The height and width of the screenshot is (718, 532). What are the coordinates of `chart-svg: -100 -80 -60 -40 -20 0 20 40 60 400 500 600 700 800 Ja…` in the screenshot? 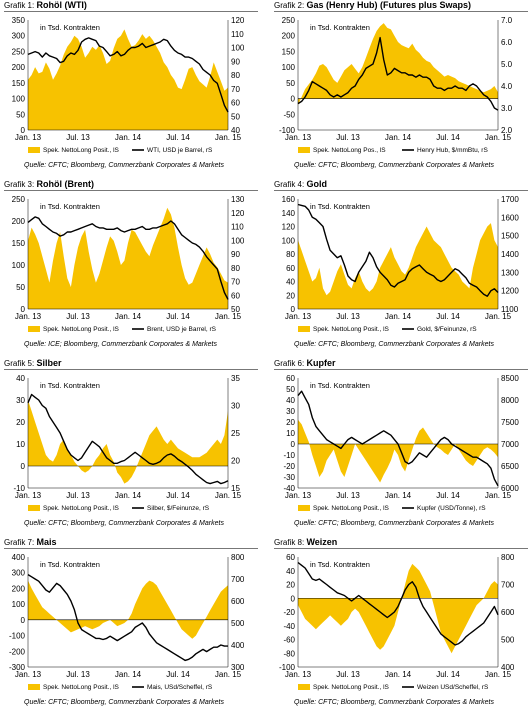 It's located at (397, 622).